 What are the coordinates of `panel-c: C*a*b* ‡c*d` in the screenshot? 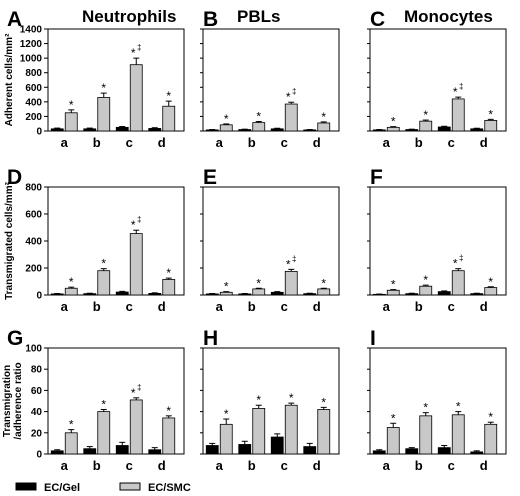 It's located at (437, 79).